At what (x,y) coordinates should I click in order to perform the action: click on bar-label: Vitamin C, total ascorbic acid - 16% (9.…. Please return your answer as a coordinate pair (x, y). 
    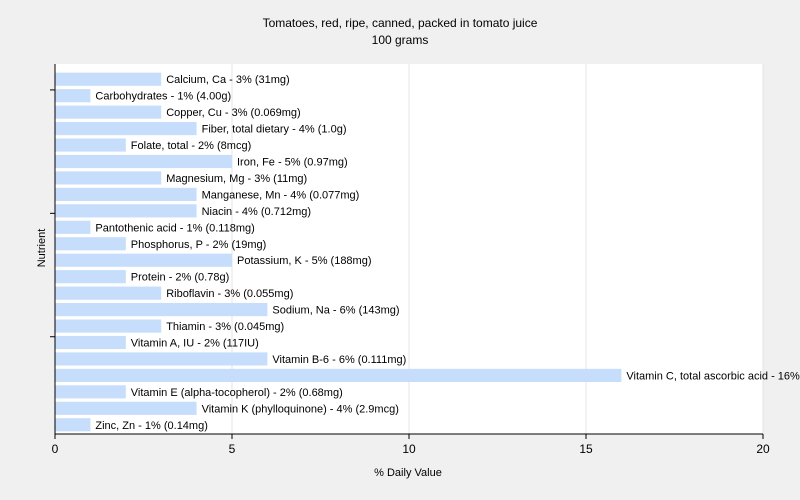
    Looking at the image, I should click on (713, 376).